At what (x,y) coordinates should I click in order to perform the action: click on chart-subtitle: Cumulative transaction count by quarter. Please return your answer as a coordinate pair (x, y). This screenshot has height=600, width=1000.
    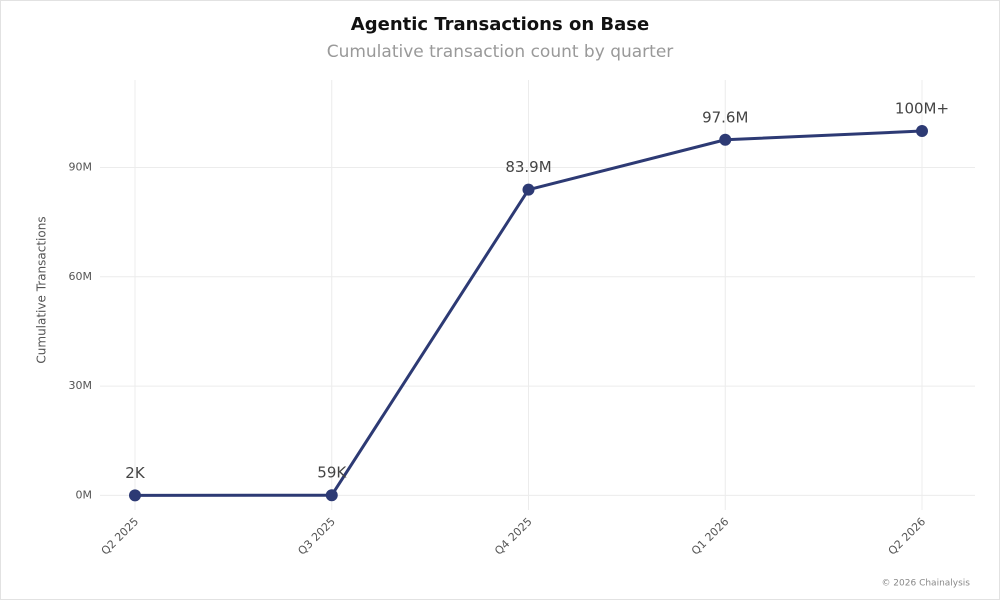
    Looking at the image, I should click on (500, 52).